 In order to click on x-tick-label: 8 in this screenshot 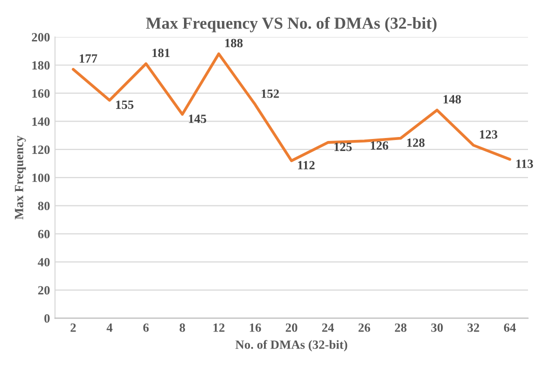, I will do `click(183, 327)`.